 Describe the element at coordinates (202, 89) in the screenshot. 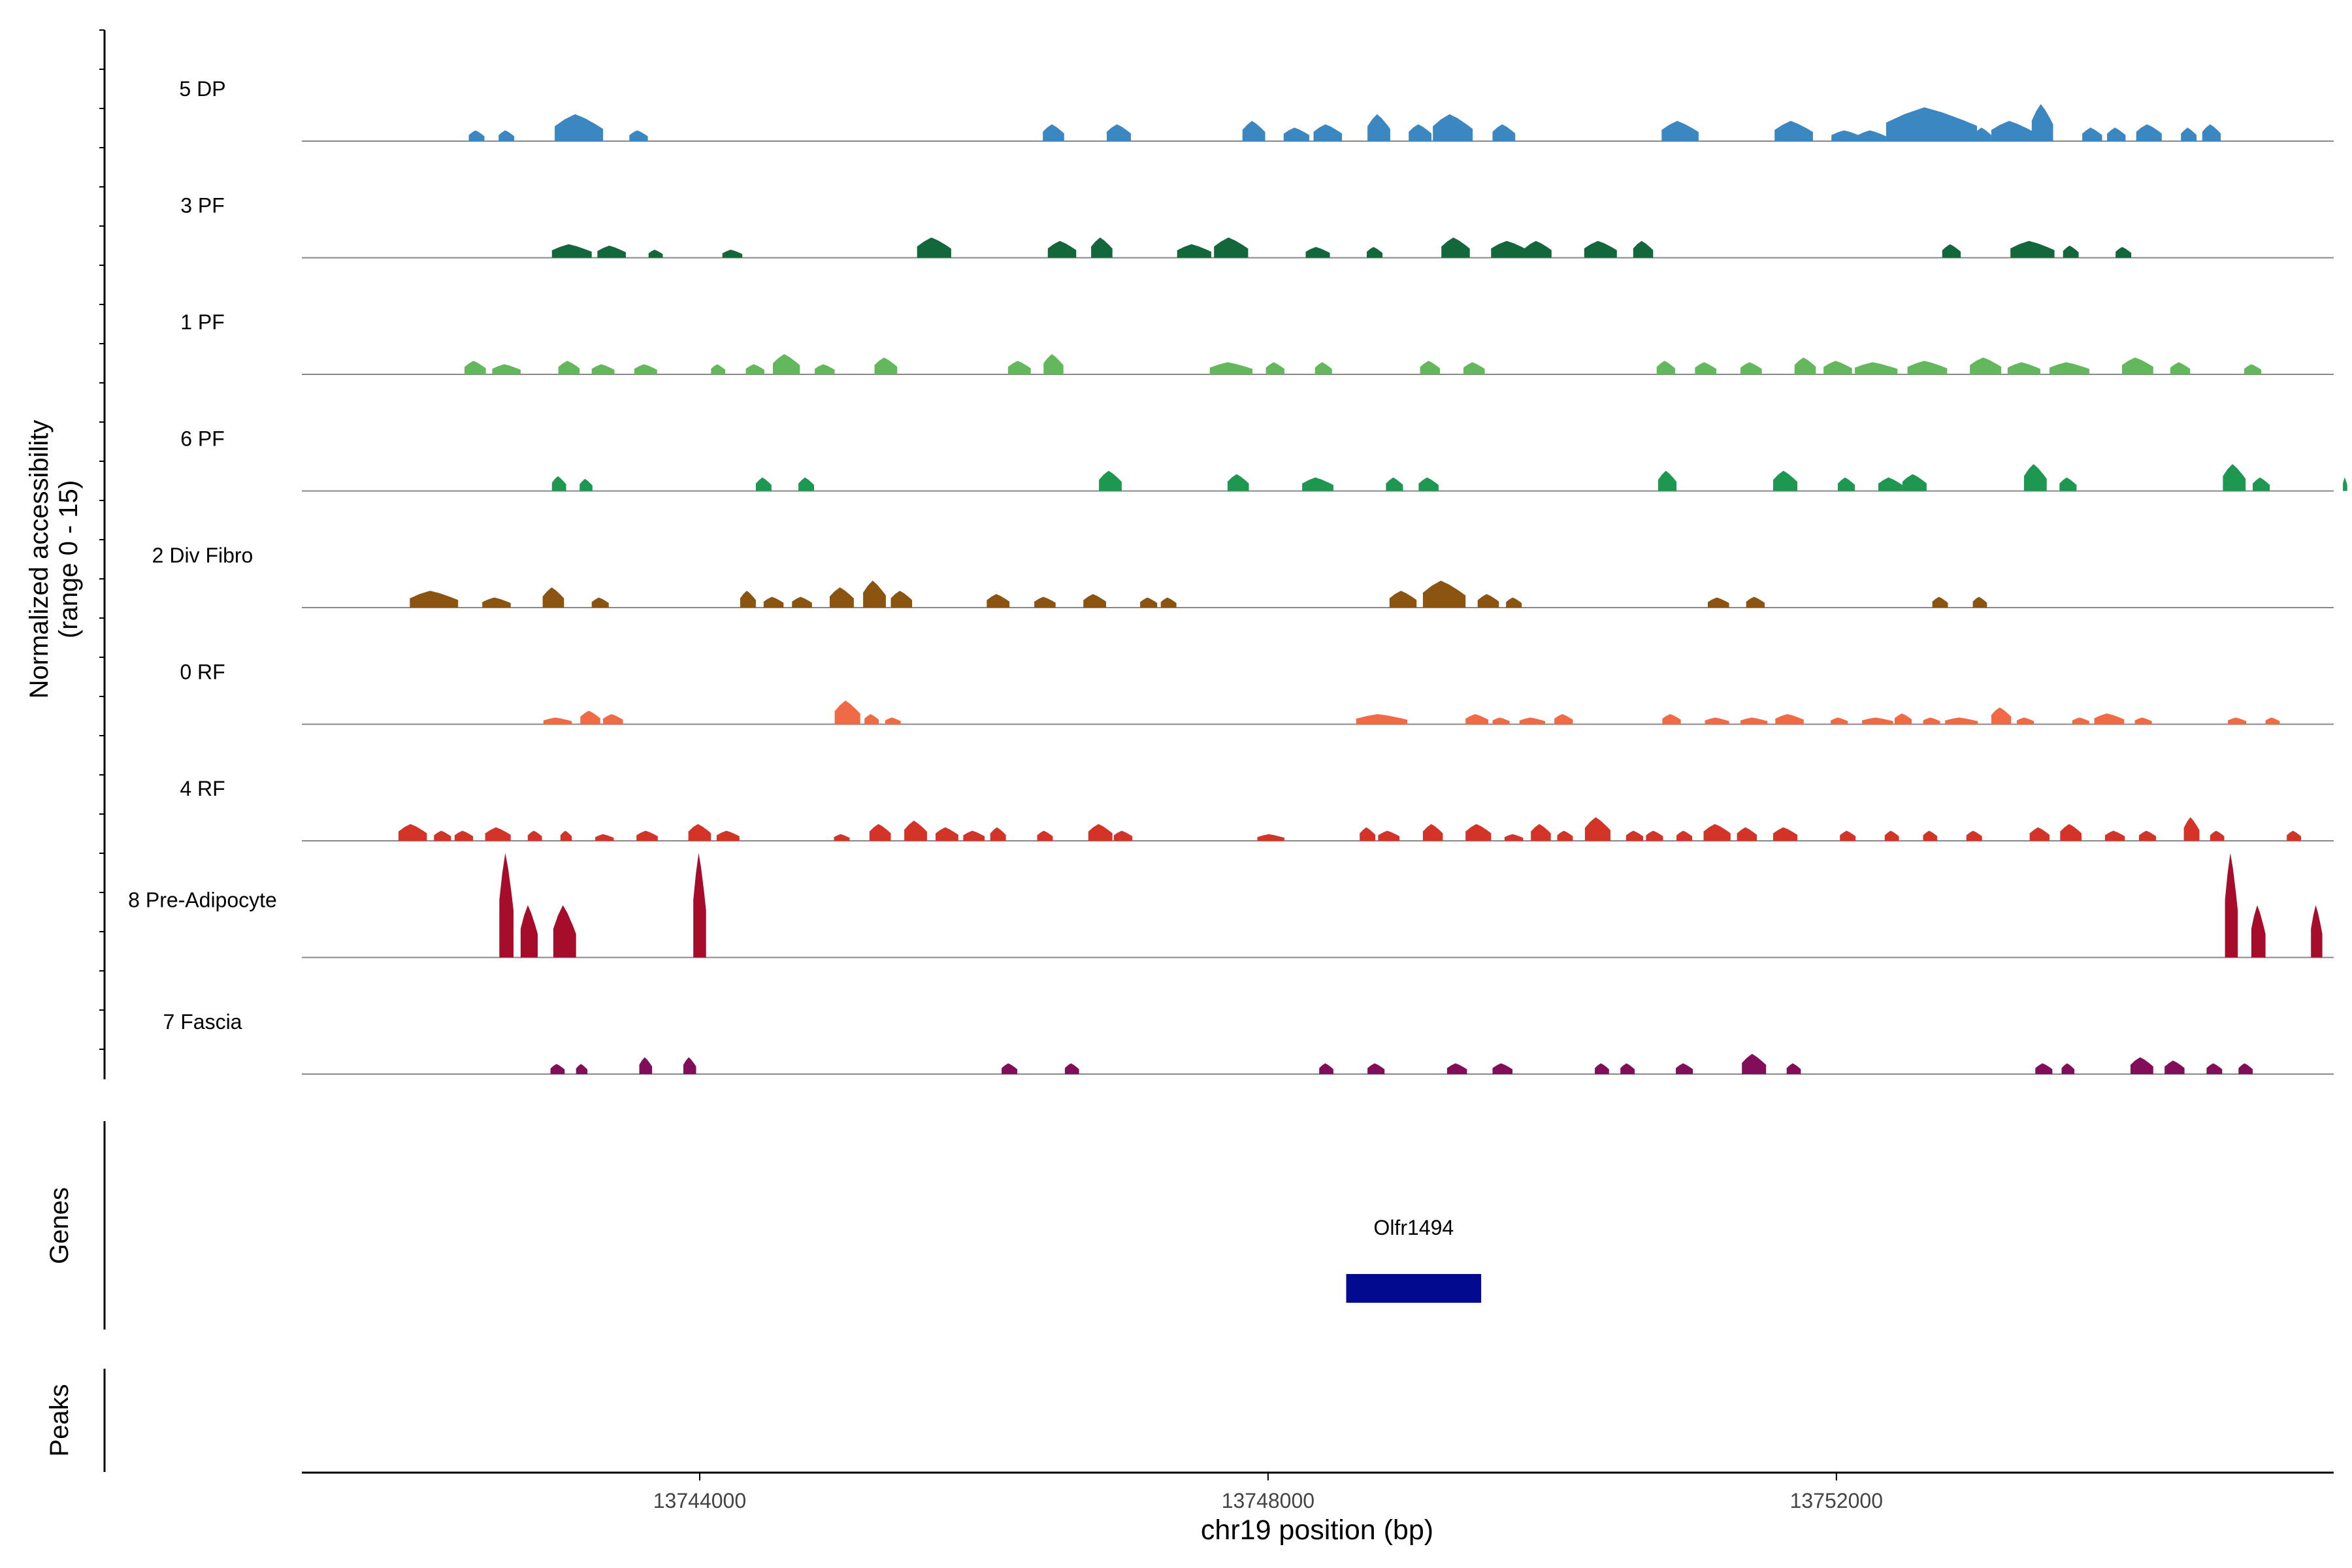

I see `track-label: 5 DP` at that location.